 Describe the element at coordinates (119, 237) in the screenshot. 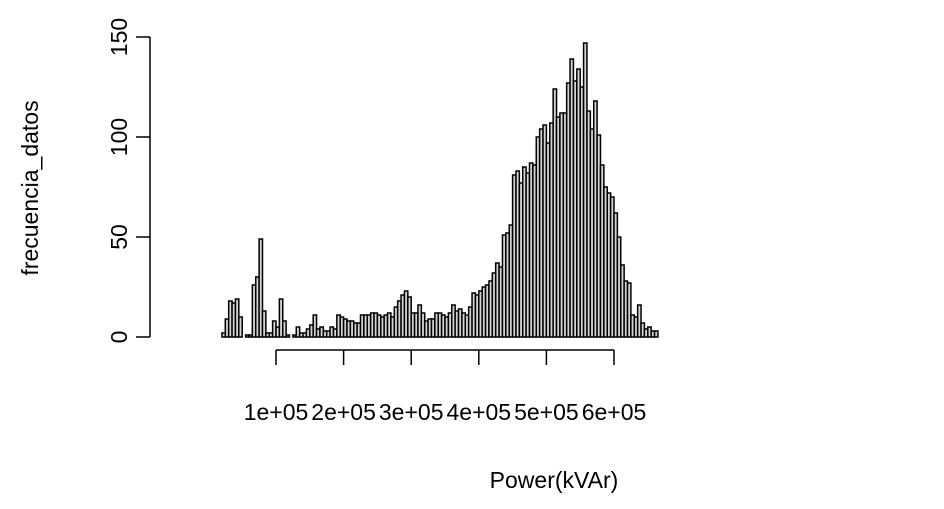

I see `y-tick-label: 50` at that location.